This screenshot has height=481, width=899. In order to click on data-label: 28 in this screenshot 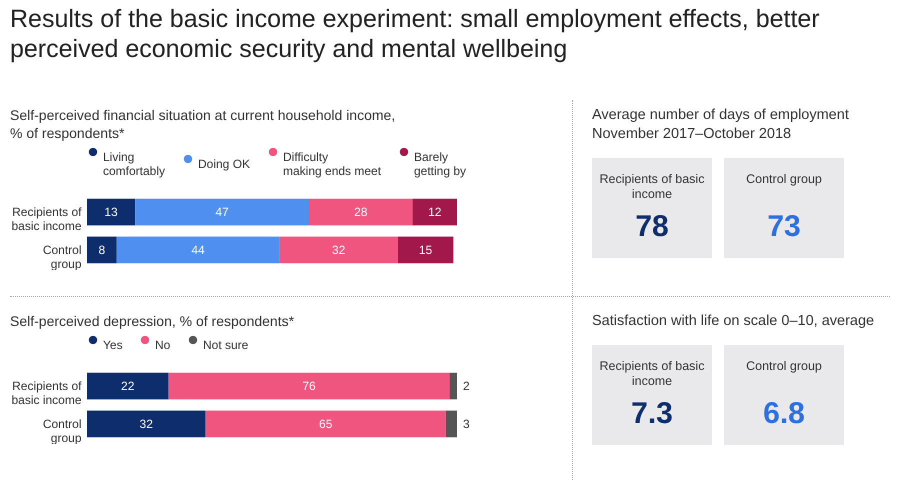, I will do `click(361, 212)`.